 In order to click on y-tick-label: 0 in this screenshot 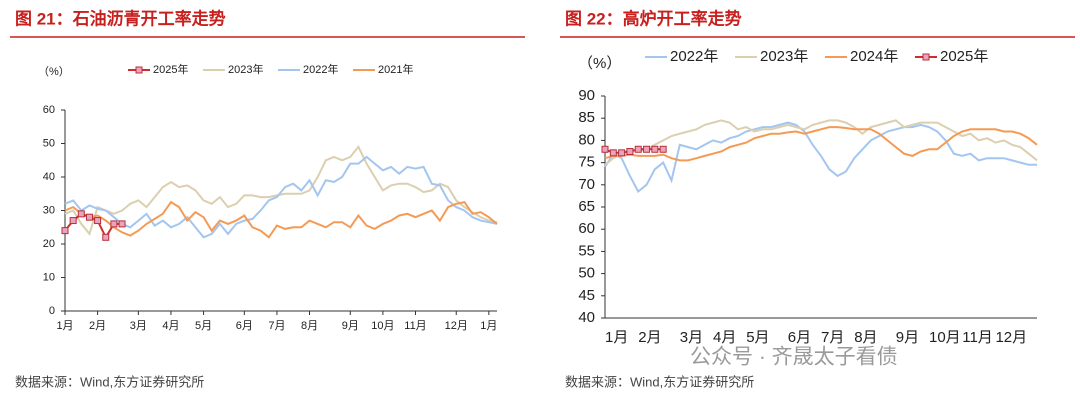, I will do `click(52, 311)`.